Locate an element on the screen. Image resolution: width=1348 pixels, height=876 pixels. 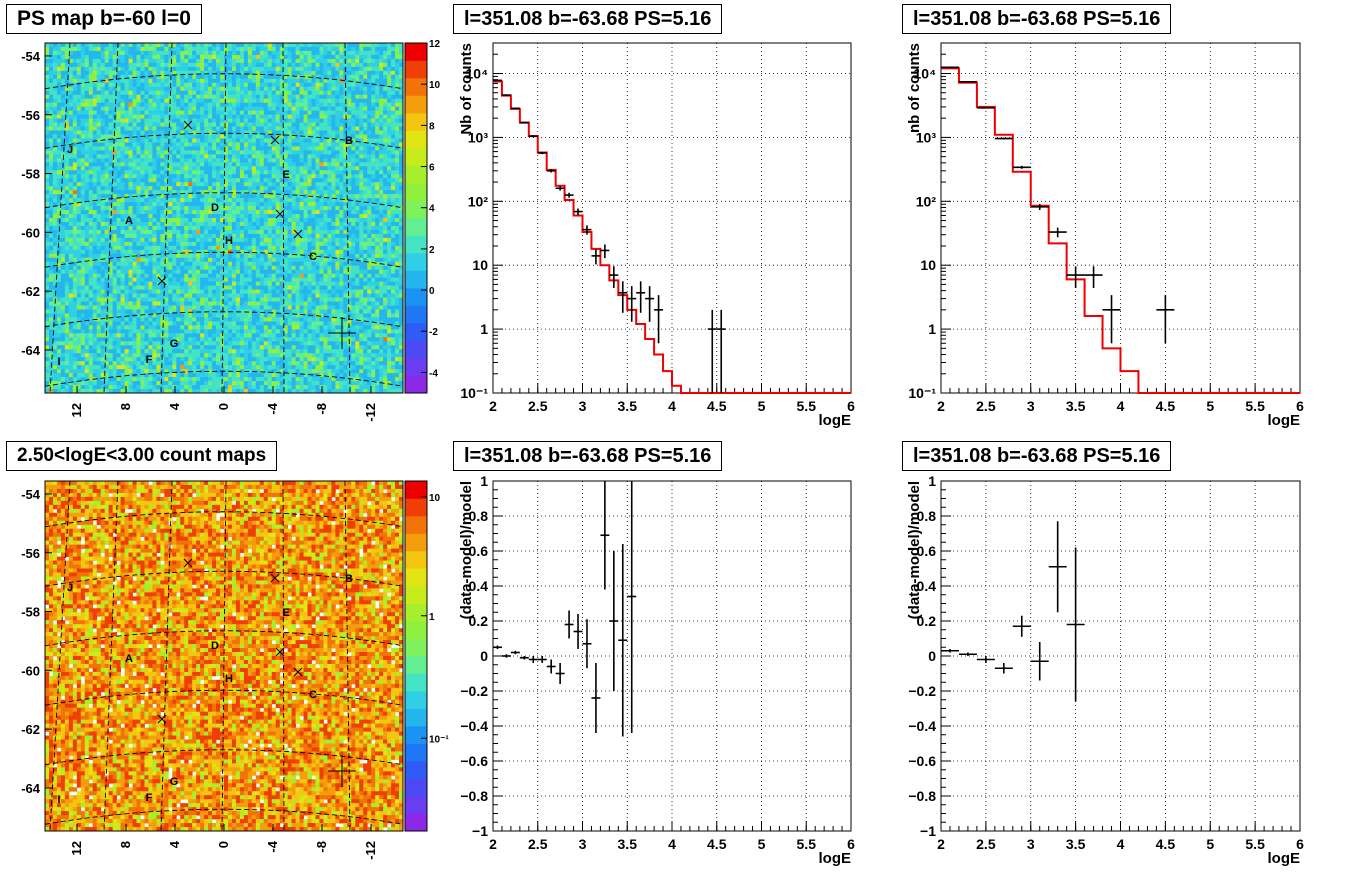
residual-2-ytick-label: 0.6 is located at coordinates (927, 551).